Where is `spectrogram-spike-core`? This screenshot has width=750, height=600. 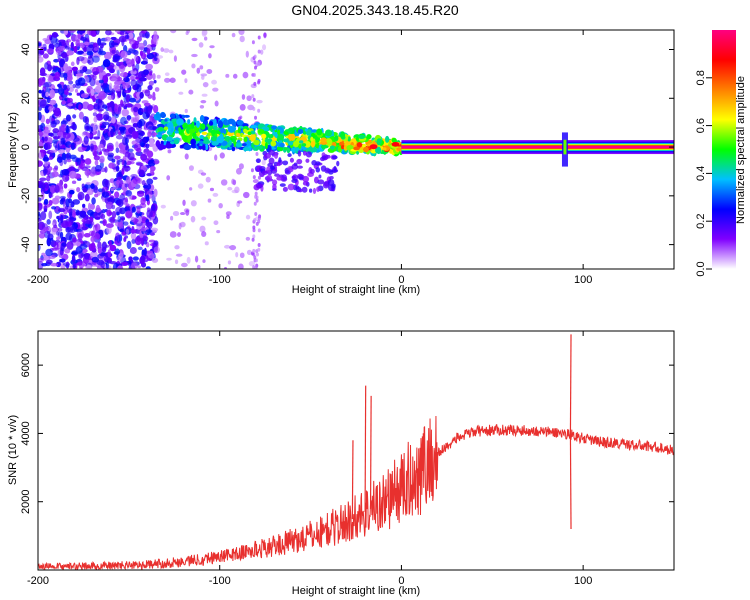 spectrogram-spike-core is located at coordinates (565, 147).